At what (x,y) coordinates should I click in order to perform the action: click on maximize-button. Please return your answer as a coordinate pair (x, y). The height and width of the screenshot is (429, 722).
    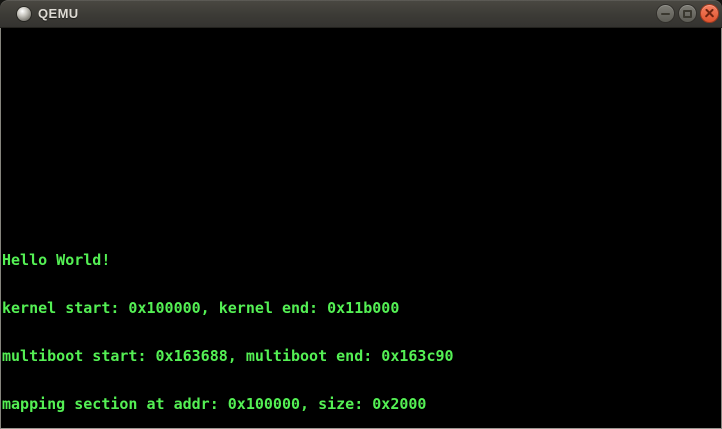
    Looking at the image, I should click on (687, 13).